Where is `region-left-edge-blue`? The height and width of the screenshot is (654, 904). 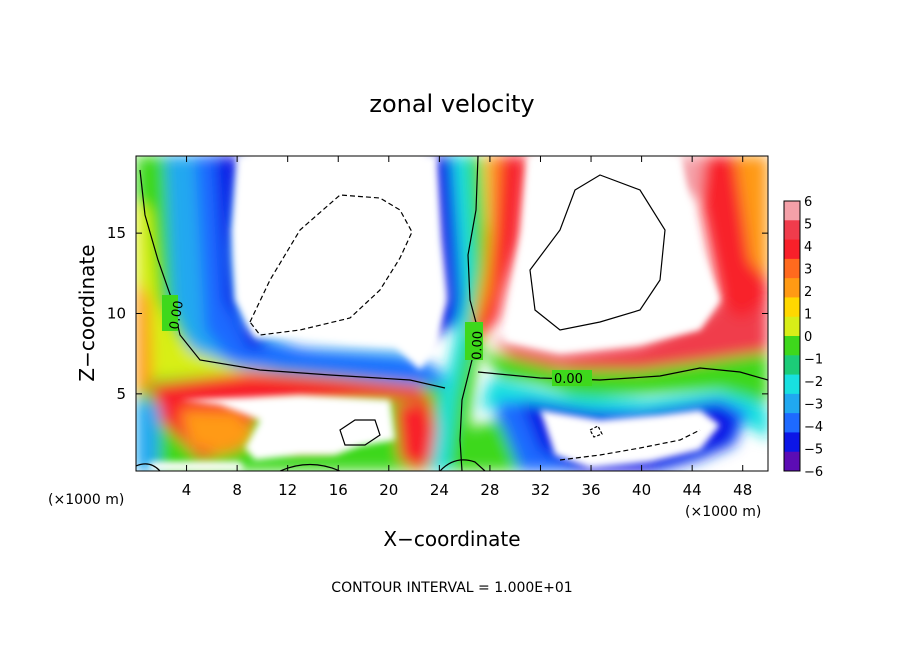 region-left-edge-blue is located at coordinates (148, 435).